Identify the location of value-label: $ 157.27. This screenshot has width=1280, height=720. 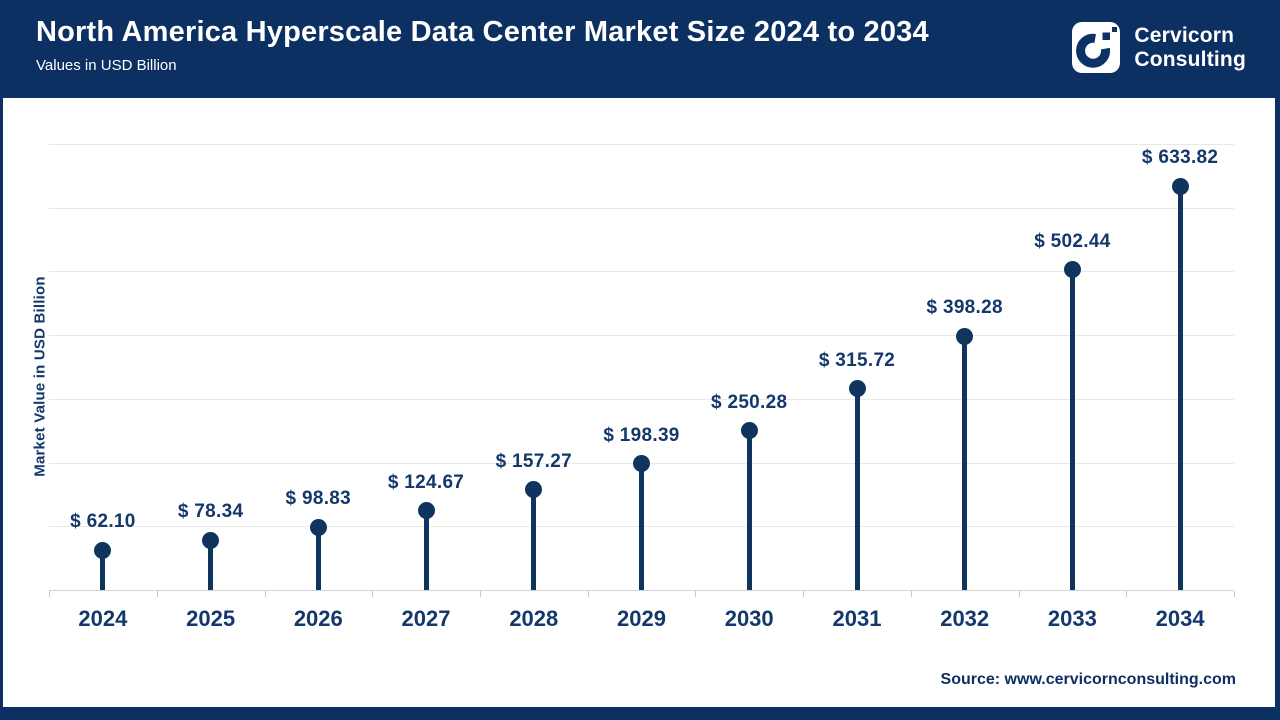
(533, 461).